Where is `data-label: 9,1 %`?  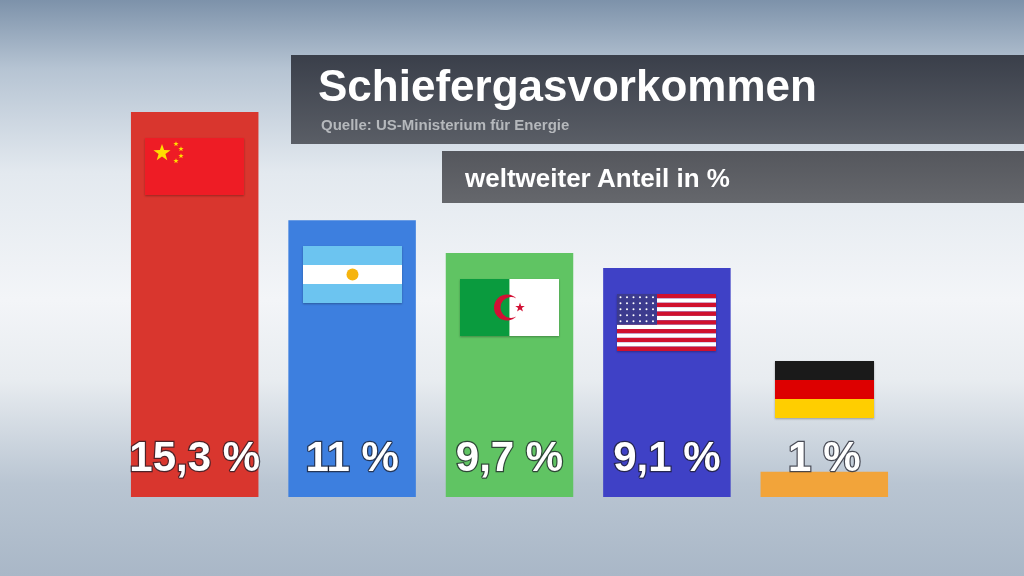 data-label: 9,1 % is located at coordinates (667, 456).